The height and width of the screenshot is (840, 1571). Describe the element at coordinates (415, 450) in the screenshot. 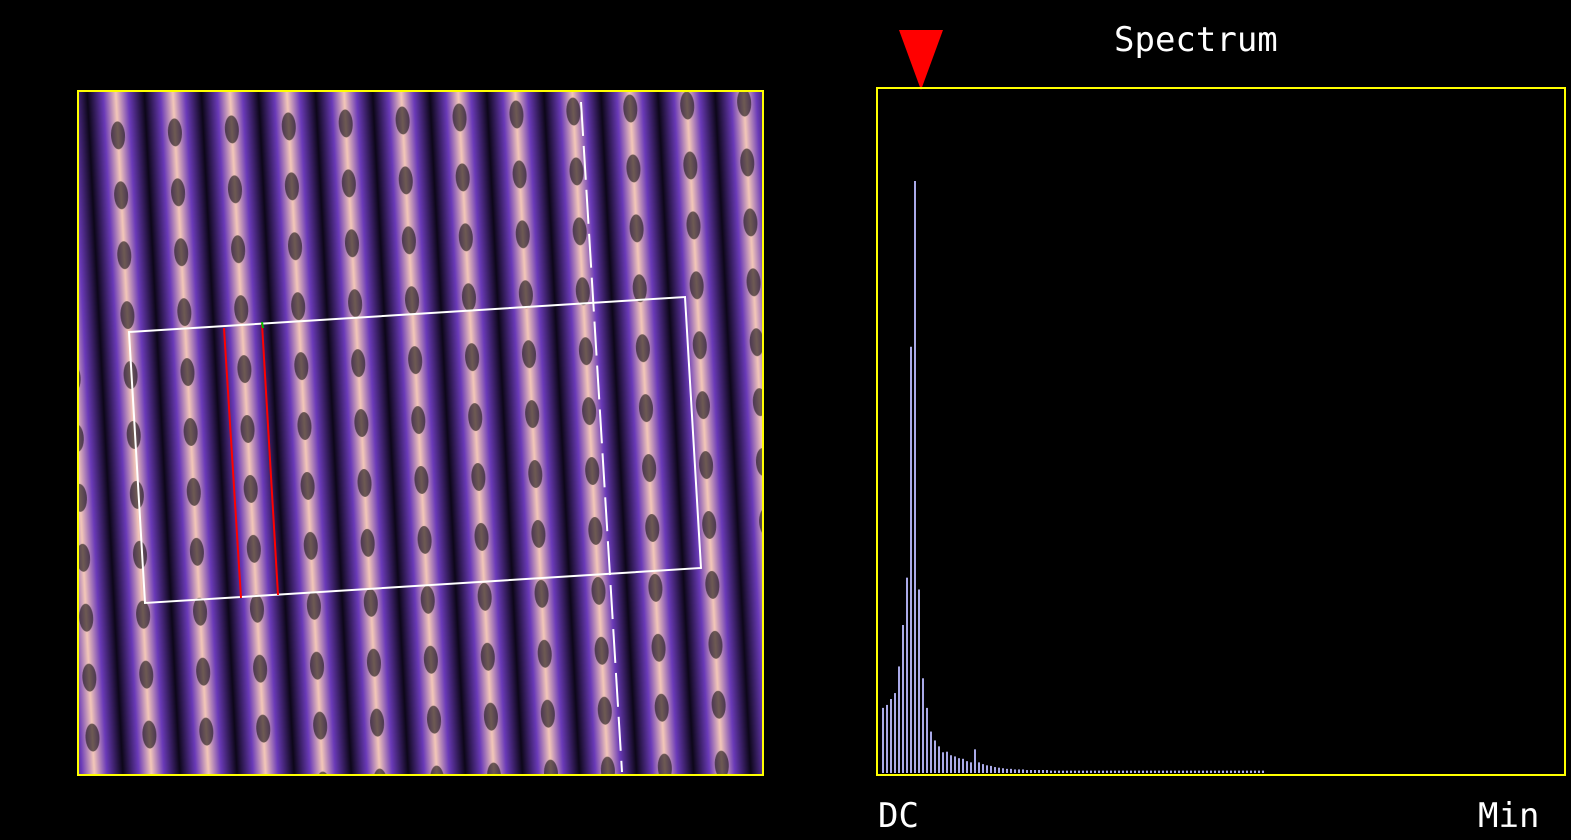

I see `selection-rectangle` at that location.